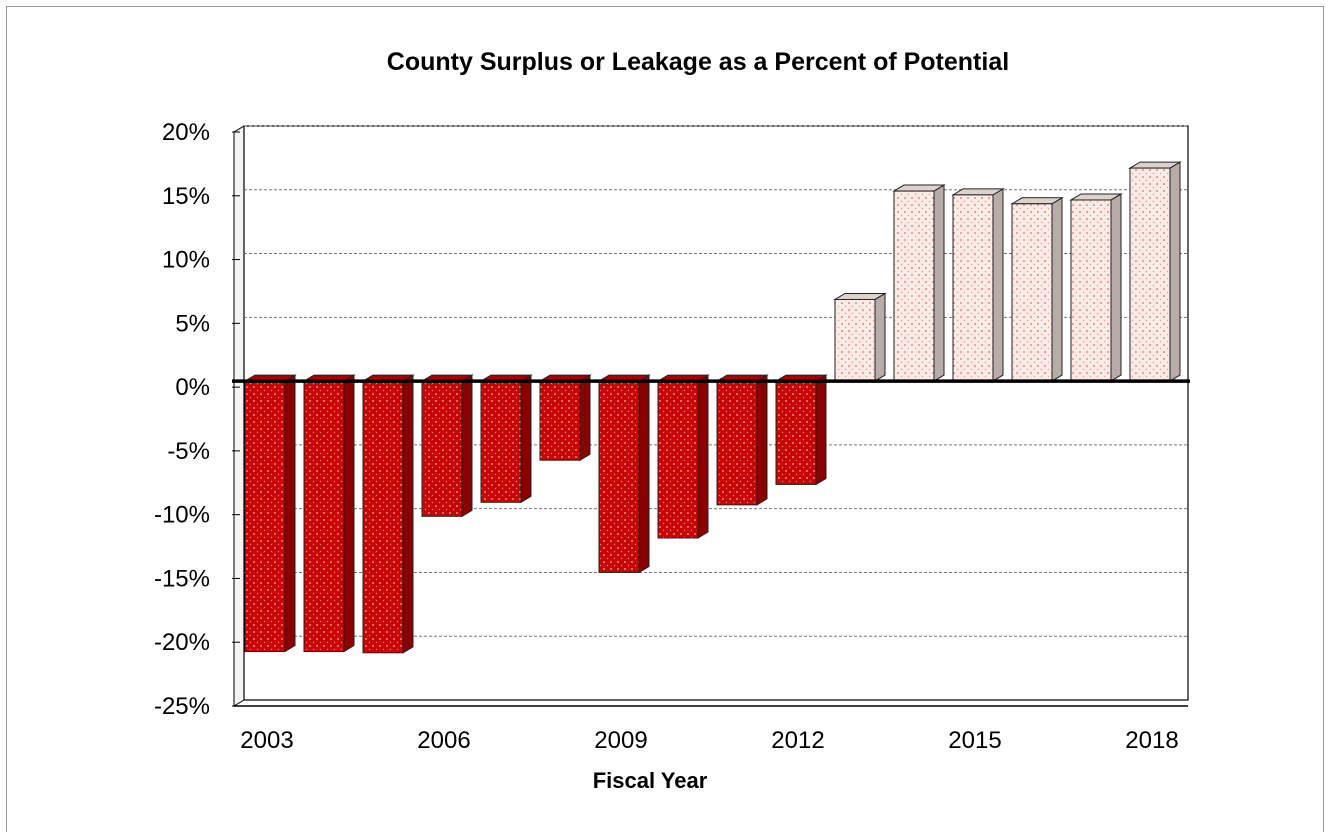 This screenshot has width=1331, height=832. What do you see at coordinates (192, 387) in the screenshot?
I see `y-tick-label: 0%` at bounding box center [192, 387].